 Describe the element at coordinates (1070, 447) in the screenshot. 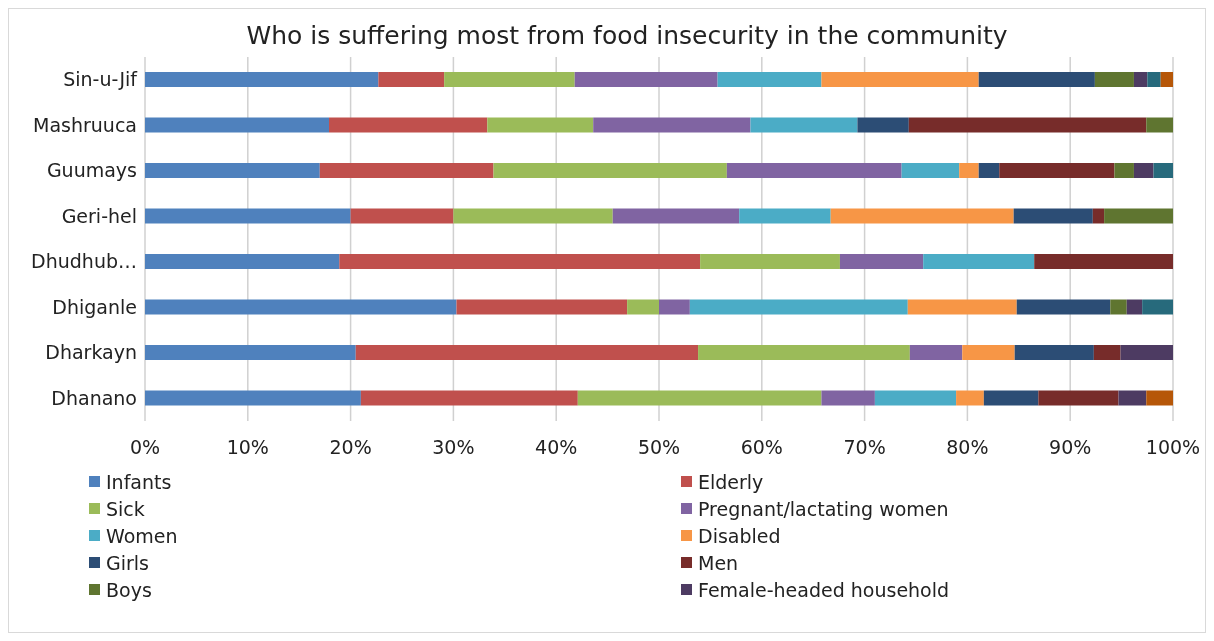

I see `x-tick-label: 90%` at that location.